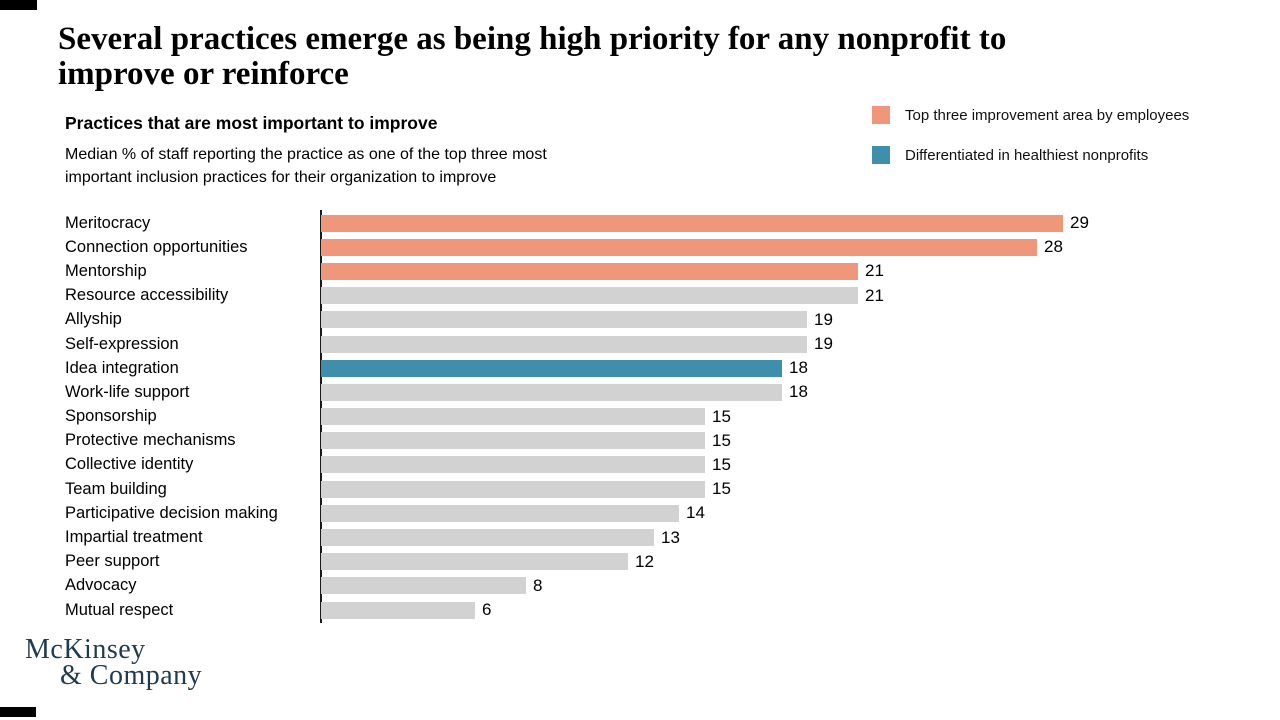  I want to click on chart-row: Resource accessibility 21, so click(640, 296).